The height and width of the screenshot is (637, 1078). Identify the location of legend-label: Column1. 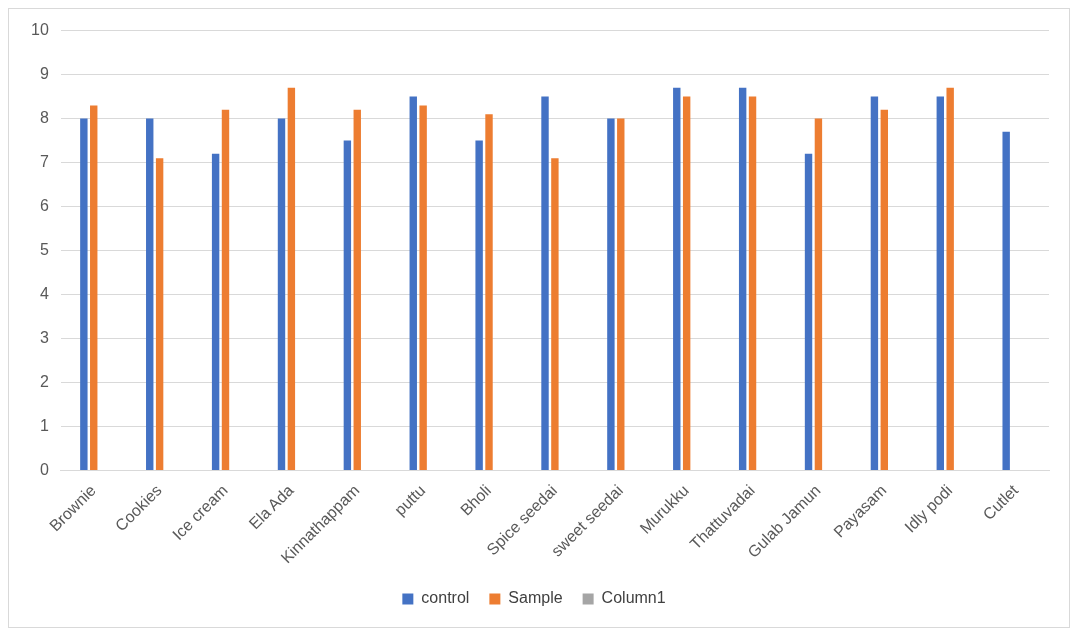
(633, 598).